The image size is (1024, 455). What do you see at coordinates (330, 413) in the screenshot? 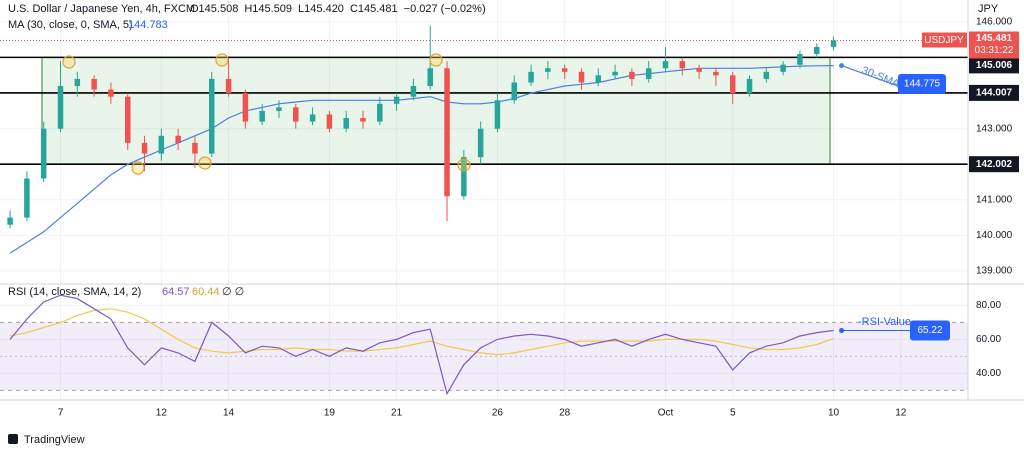
I see `x-tick-label: 19` at bounding box center [330, 413].